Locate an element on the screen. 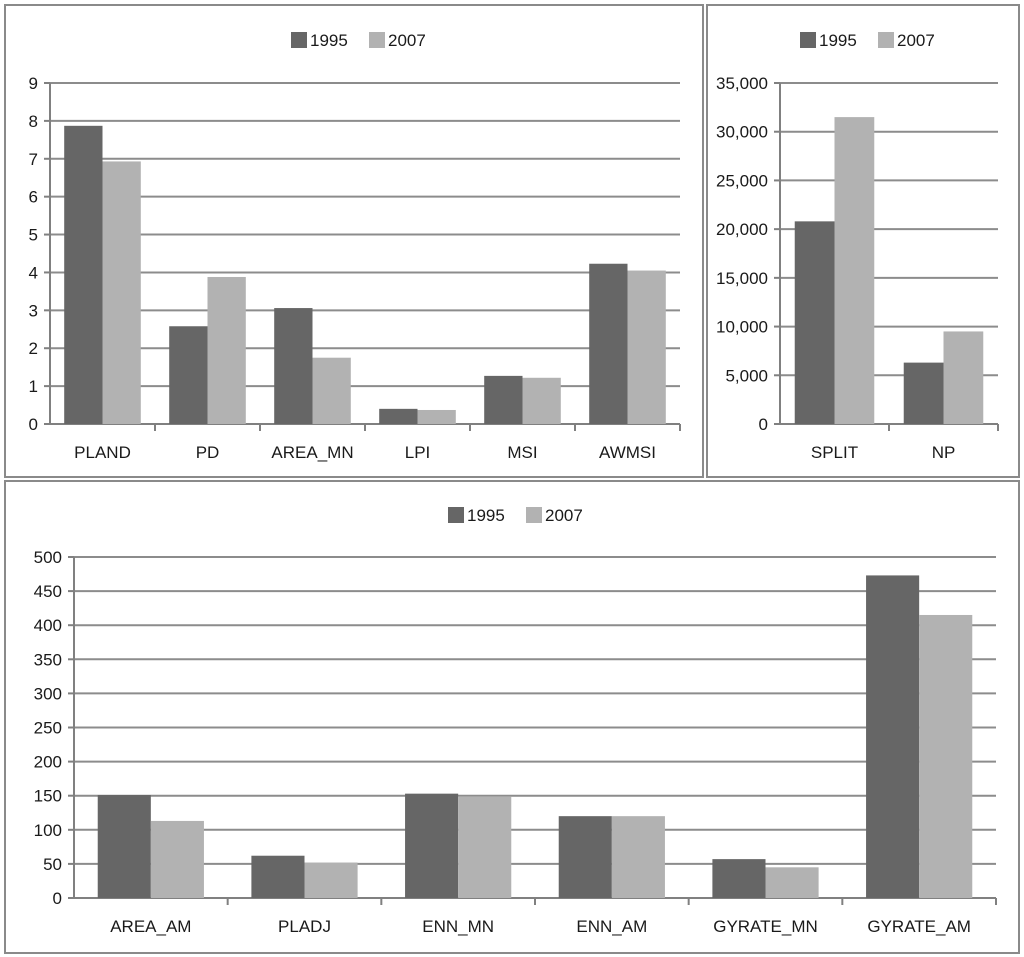 Image resolution: width=1024 pixels, height=957 pixels. x-tick-label: LPI is located at coordinates (418, 452).